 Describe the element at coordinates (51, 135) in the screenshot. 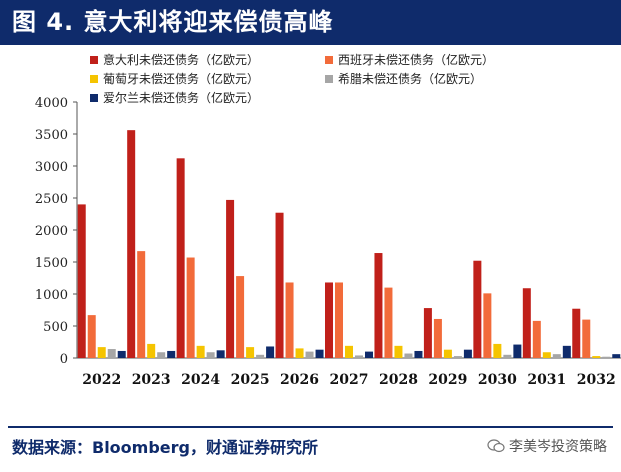

I see `y-tick-label: 3500` at that location.